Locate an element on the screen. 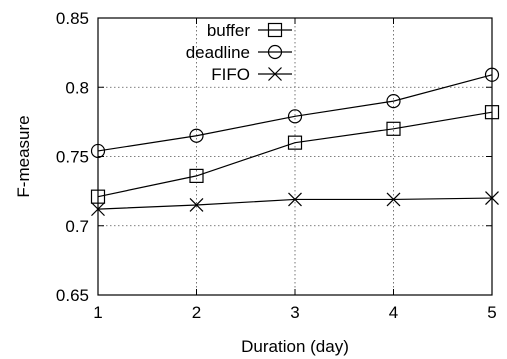  y-axis-label: F-measure is located at coordinates (23, 156).